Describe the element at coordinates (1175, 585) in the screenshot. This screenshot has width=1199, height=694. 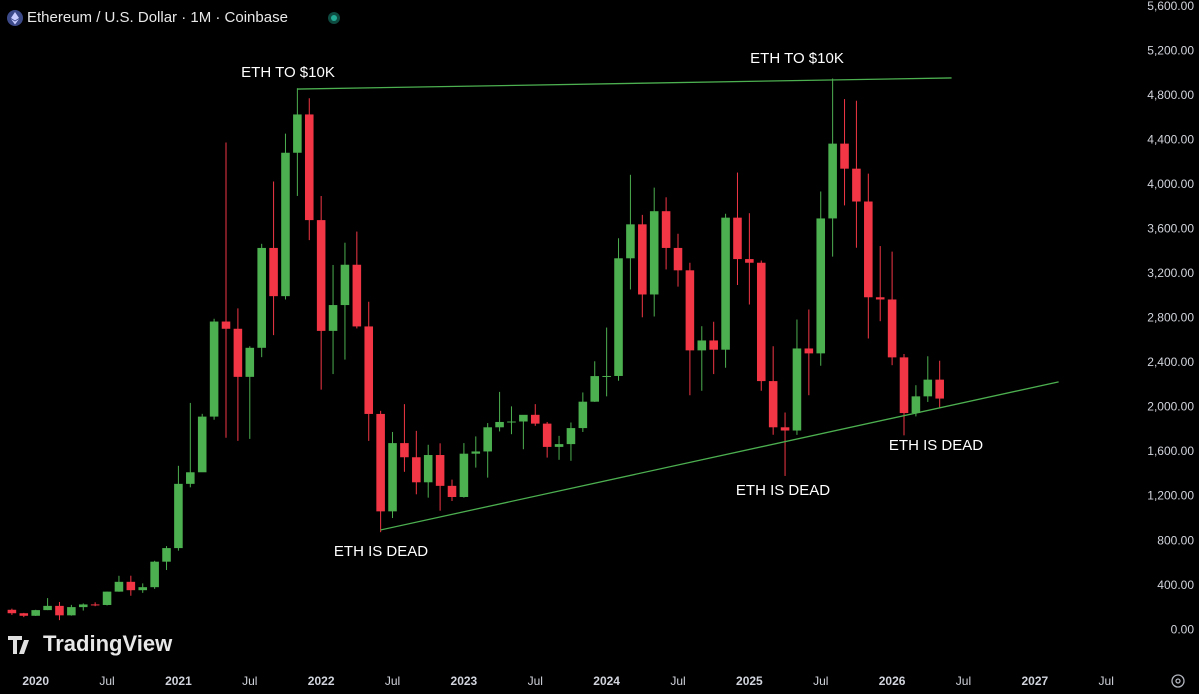
I see `y-tick-label: 400.00` at that location.